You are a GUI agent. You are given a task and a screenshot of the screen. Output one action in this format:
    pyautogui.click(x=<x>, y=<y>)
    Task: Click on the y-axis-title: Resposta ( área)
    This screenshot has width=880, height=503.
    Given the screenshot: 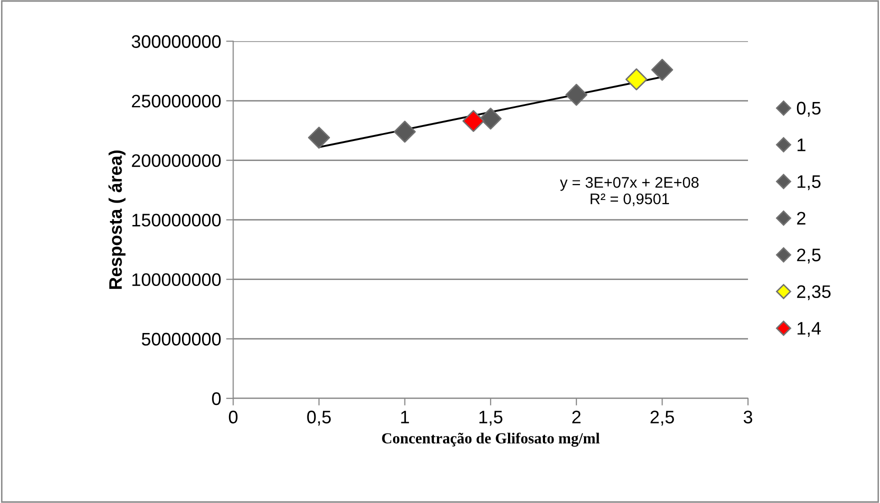 What is the action you would take?
    pyautogui.click(x=117, y=219)
    